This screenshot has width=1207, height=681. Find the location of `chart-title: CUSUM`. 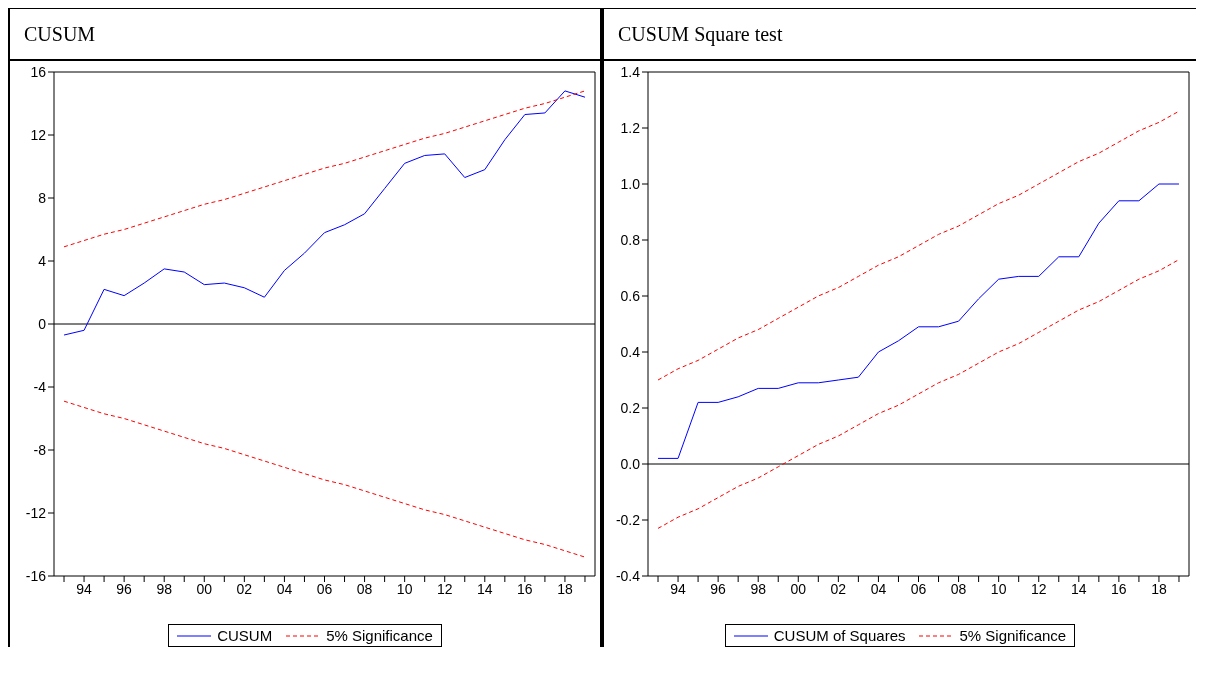

chart-title: CUSUM is located at coordinates (305, 34).